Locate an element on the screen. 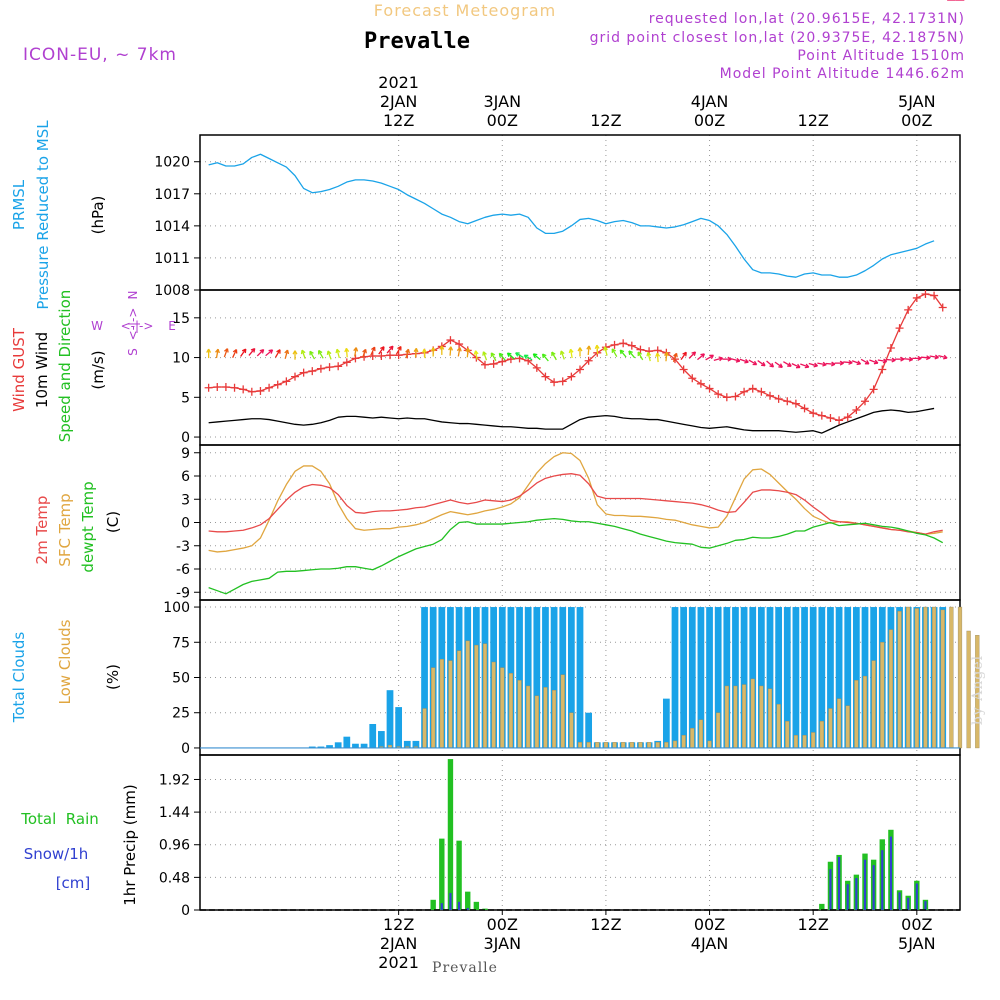 This screenshot has width=1000, height=1000. dewpt-line is located at coordinates (576, 556).